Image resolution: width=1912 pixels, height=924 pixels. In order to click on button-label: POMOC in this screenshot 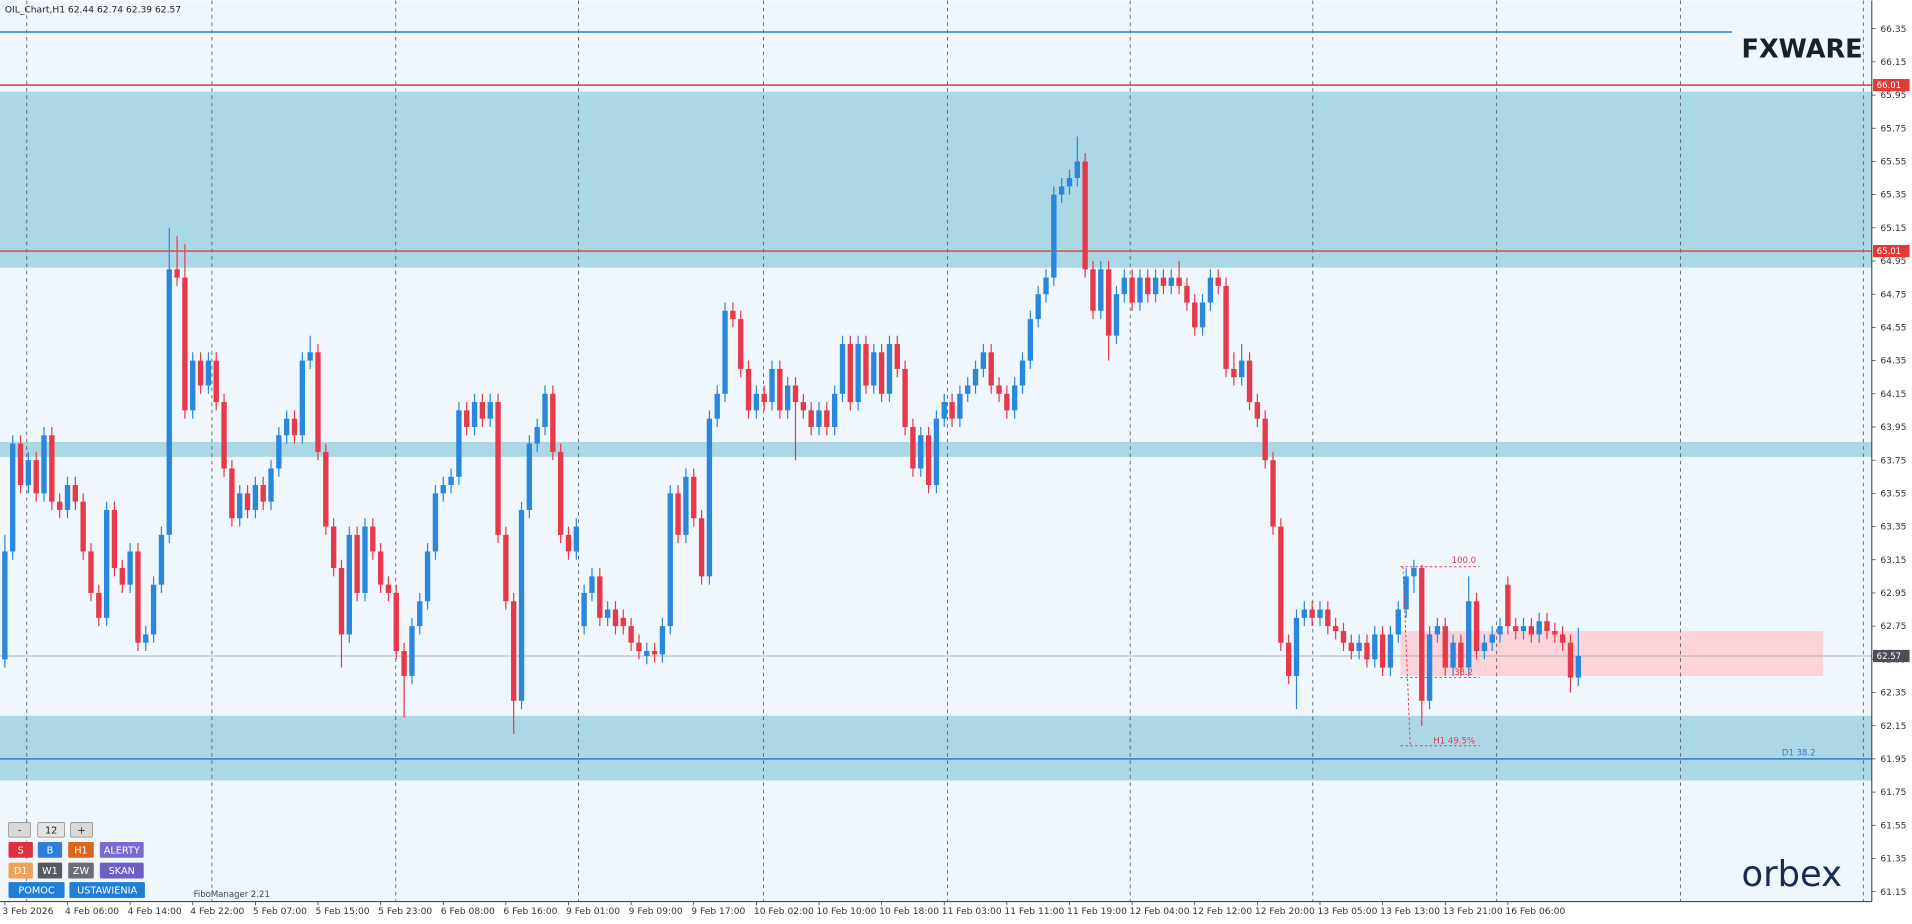, I will do `click(36, 891)`.